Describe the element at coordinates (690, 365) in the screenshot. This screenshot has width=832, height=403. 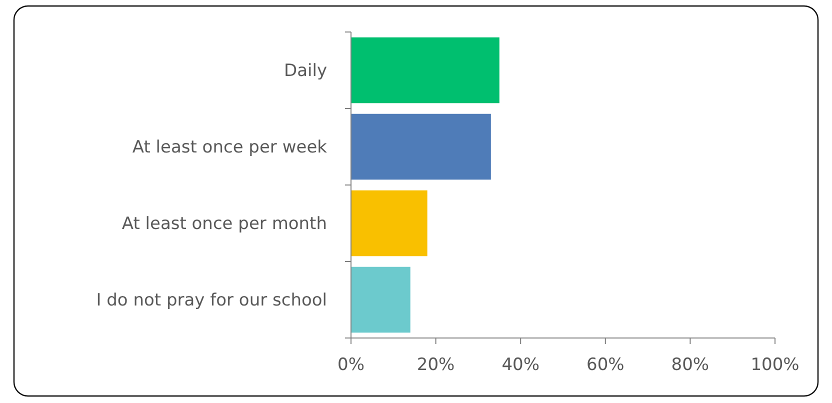
I see `x-tick-label: 80%` at that location.